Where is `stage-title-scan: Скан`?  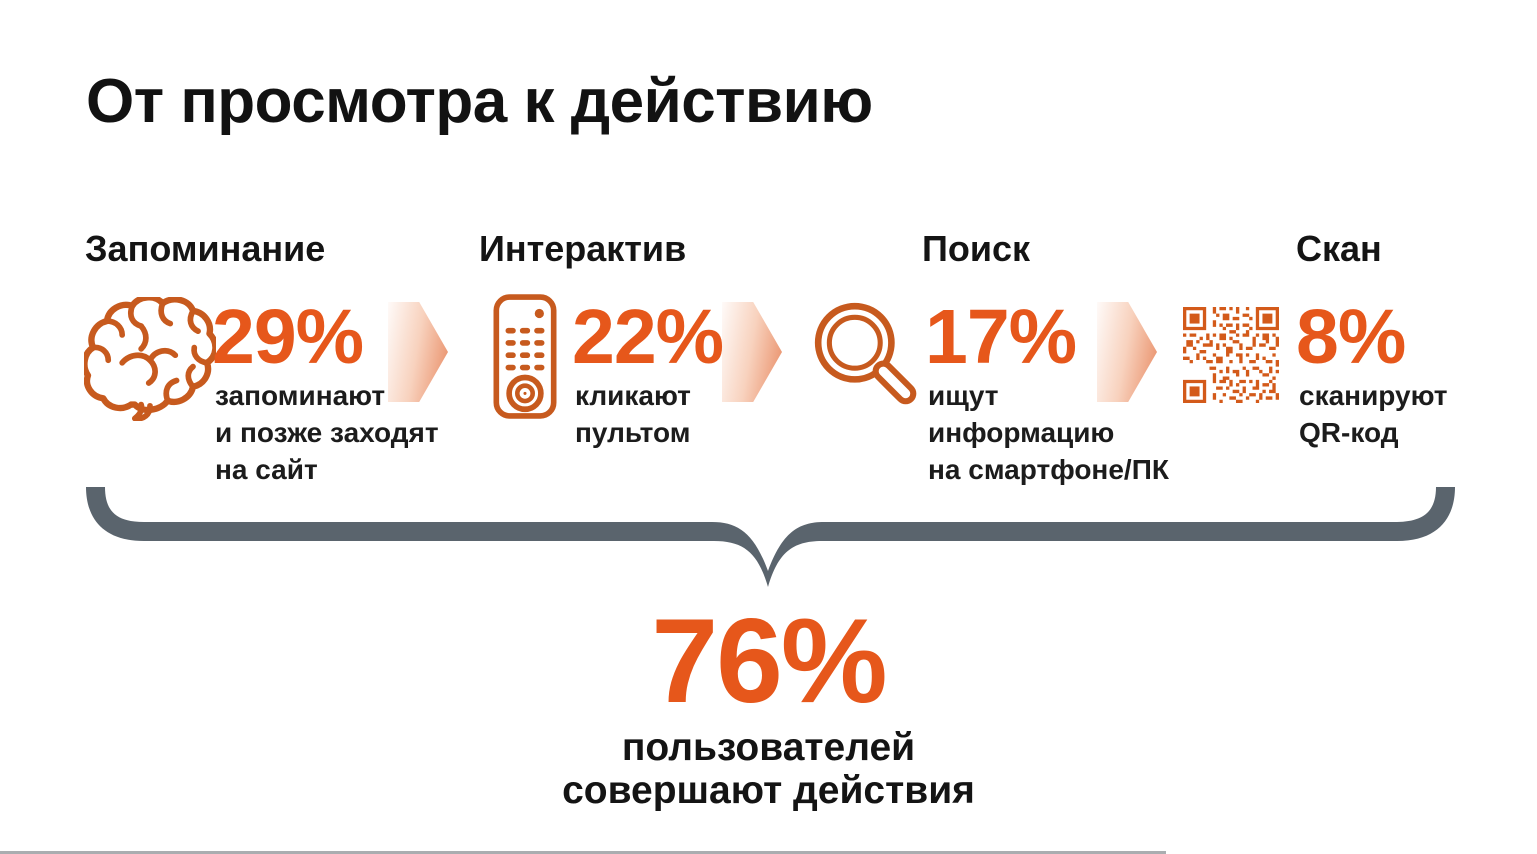
stage-title-scan: Скан is located at coordinates (1339, 248).